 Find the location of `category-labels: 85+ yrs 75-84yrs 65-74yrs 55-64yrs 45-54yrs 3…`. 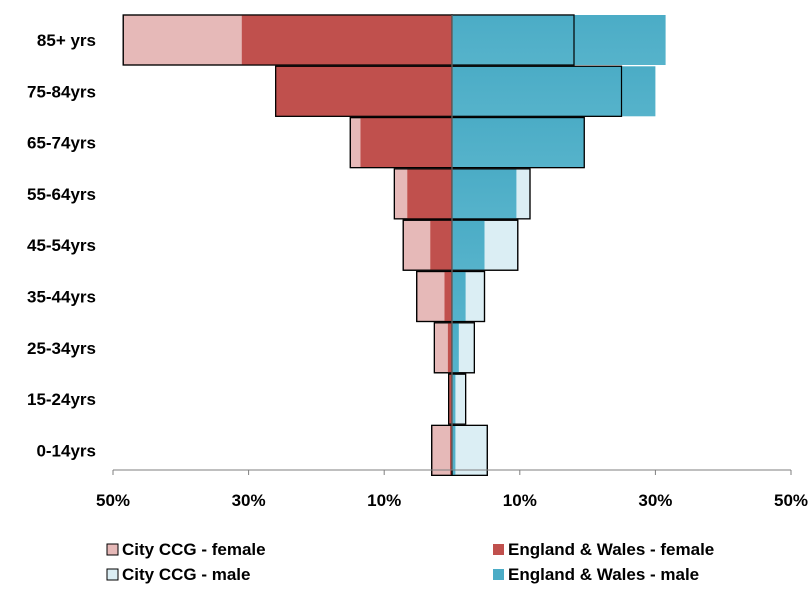

category-labels: 85+ yrs 75-84yrs 65-74yrs 55-64yrs 45-54yrs 3… is located at coordinates (61, 245).